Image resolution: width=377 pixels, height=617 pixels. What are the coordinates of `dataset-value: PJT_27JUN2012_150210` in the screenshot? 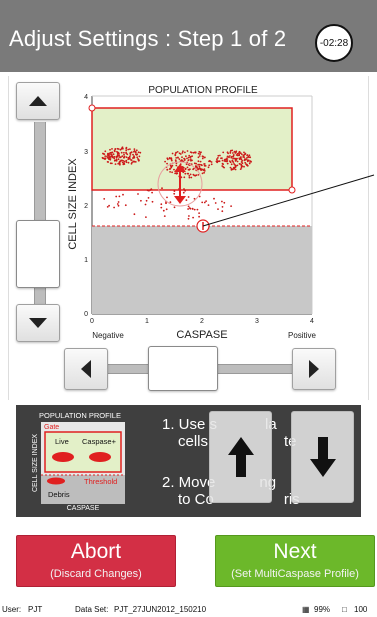 It's located at (160, 609).